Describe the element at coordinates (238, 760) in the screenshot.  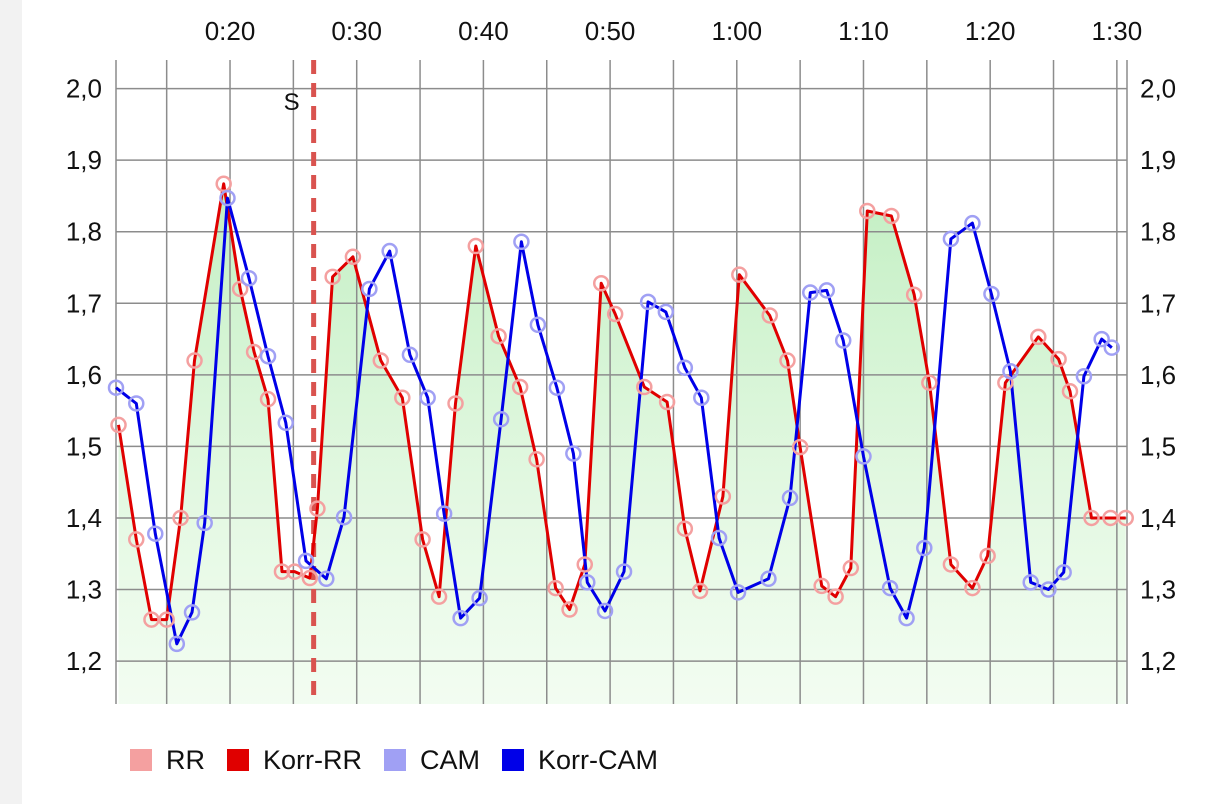
I see `legend-swatch-korr-rr` at that location.